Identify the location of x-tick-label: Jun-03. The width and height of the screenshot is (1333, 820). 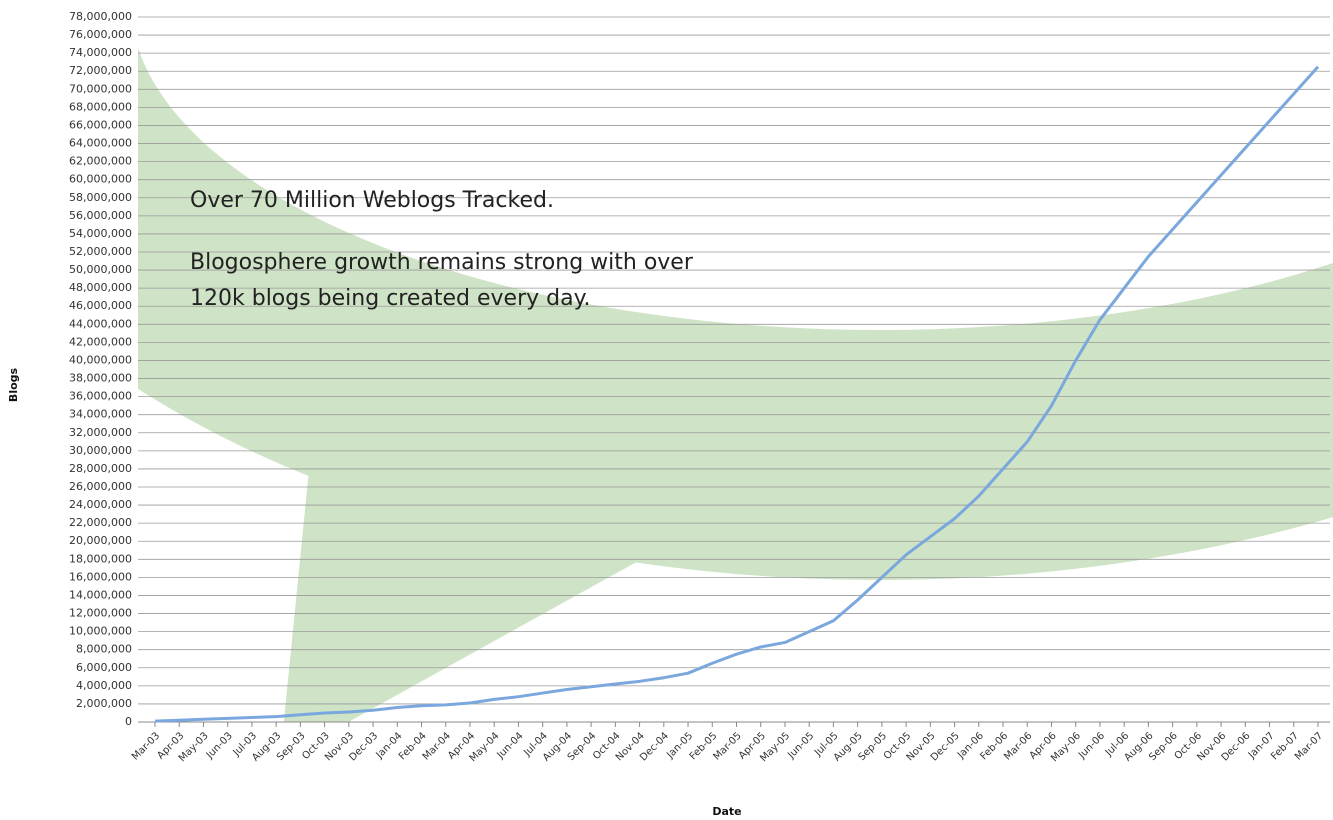
(219, 745).